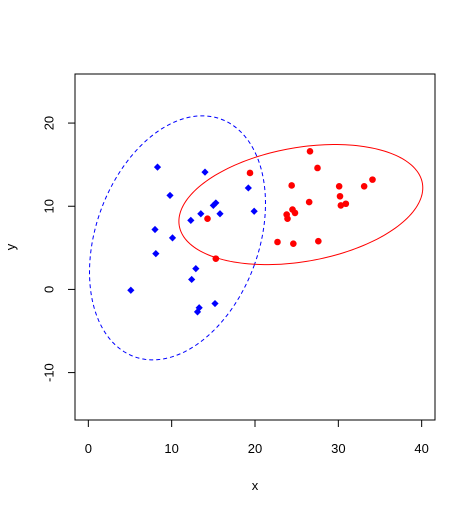  Describe the element at coordinates (59, 249) in the screenshot. I see `y-axis: -10 0 10 20` at that location.